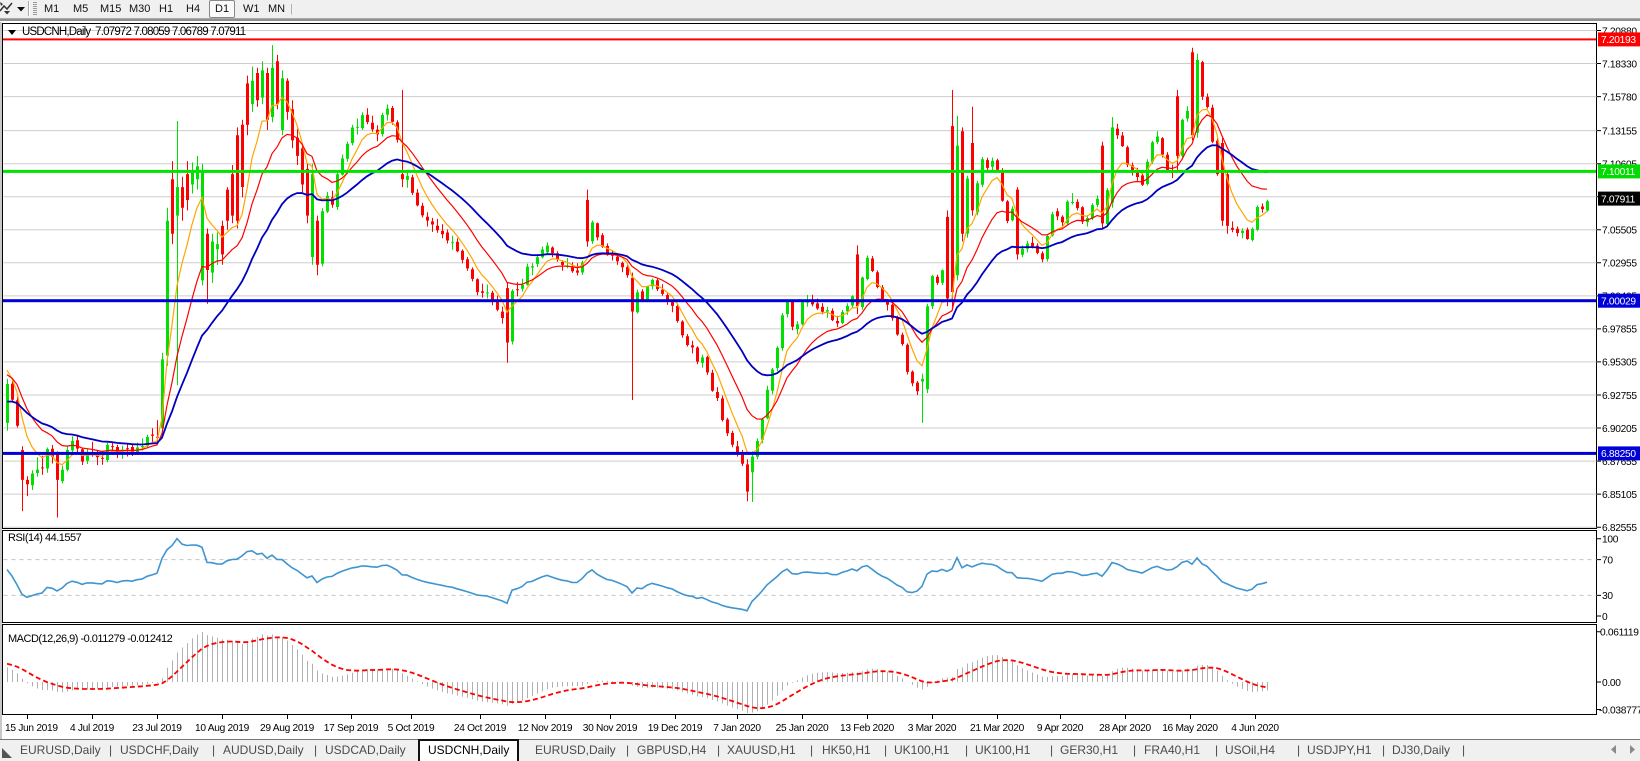 The height and width of the screenshot is (761, 1640). I want to click on svg-text: 10 Aug 2019, so click(222, 728).